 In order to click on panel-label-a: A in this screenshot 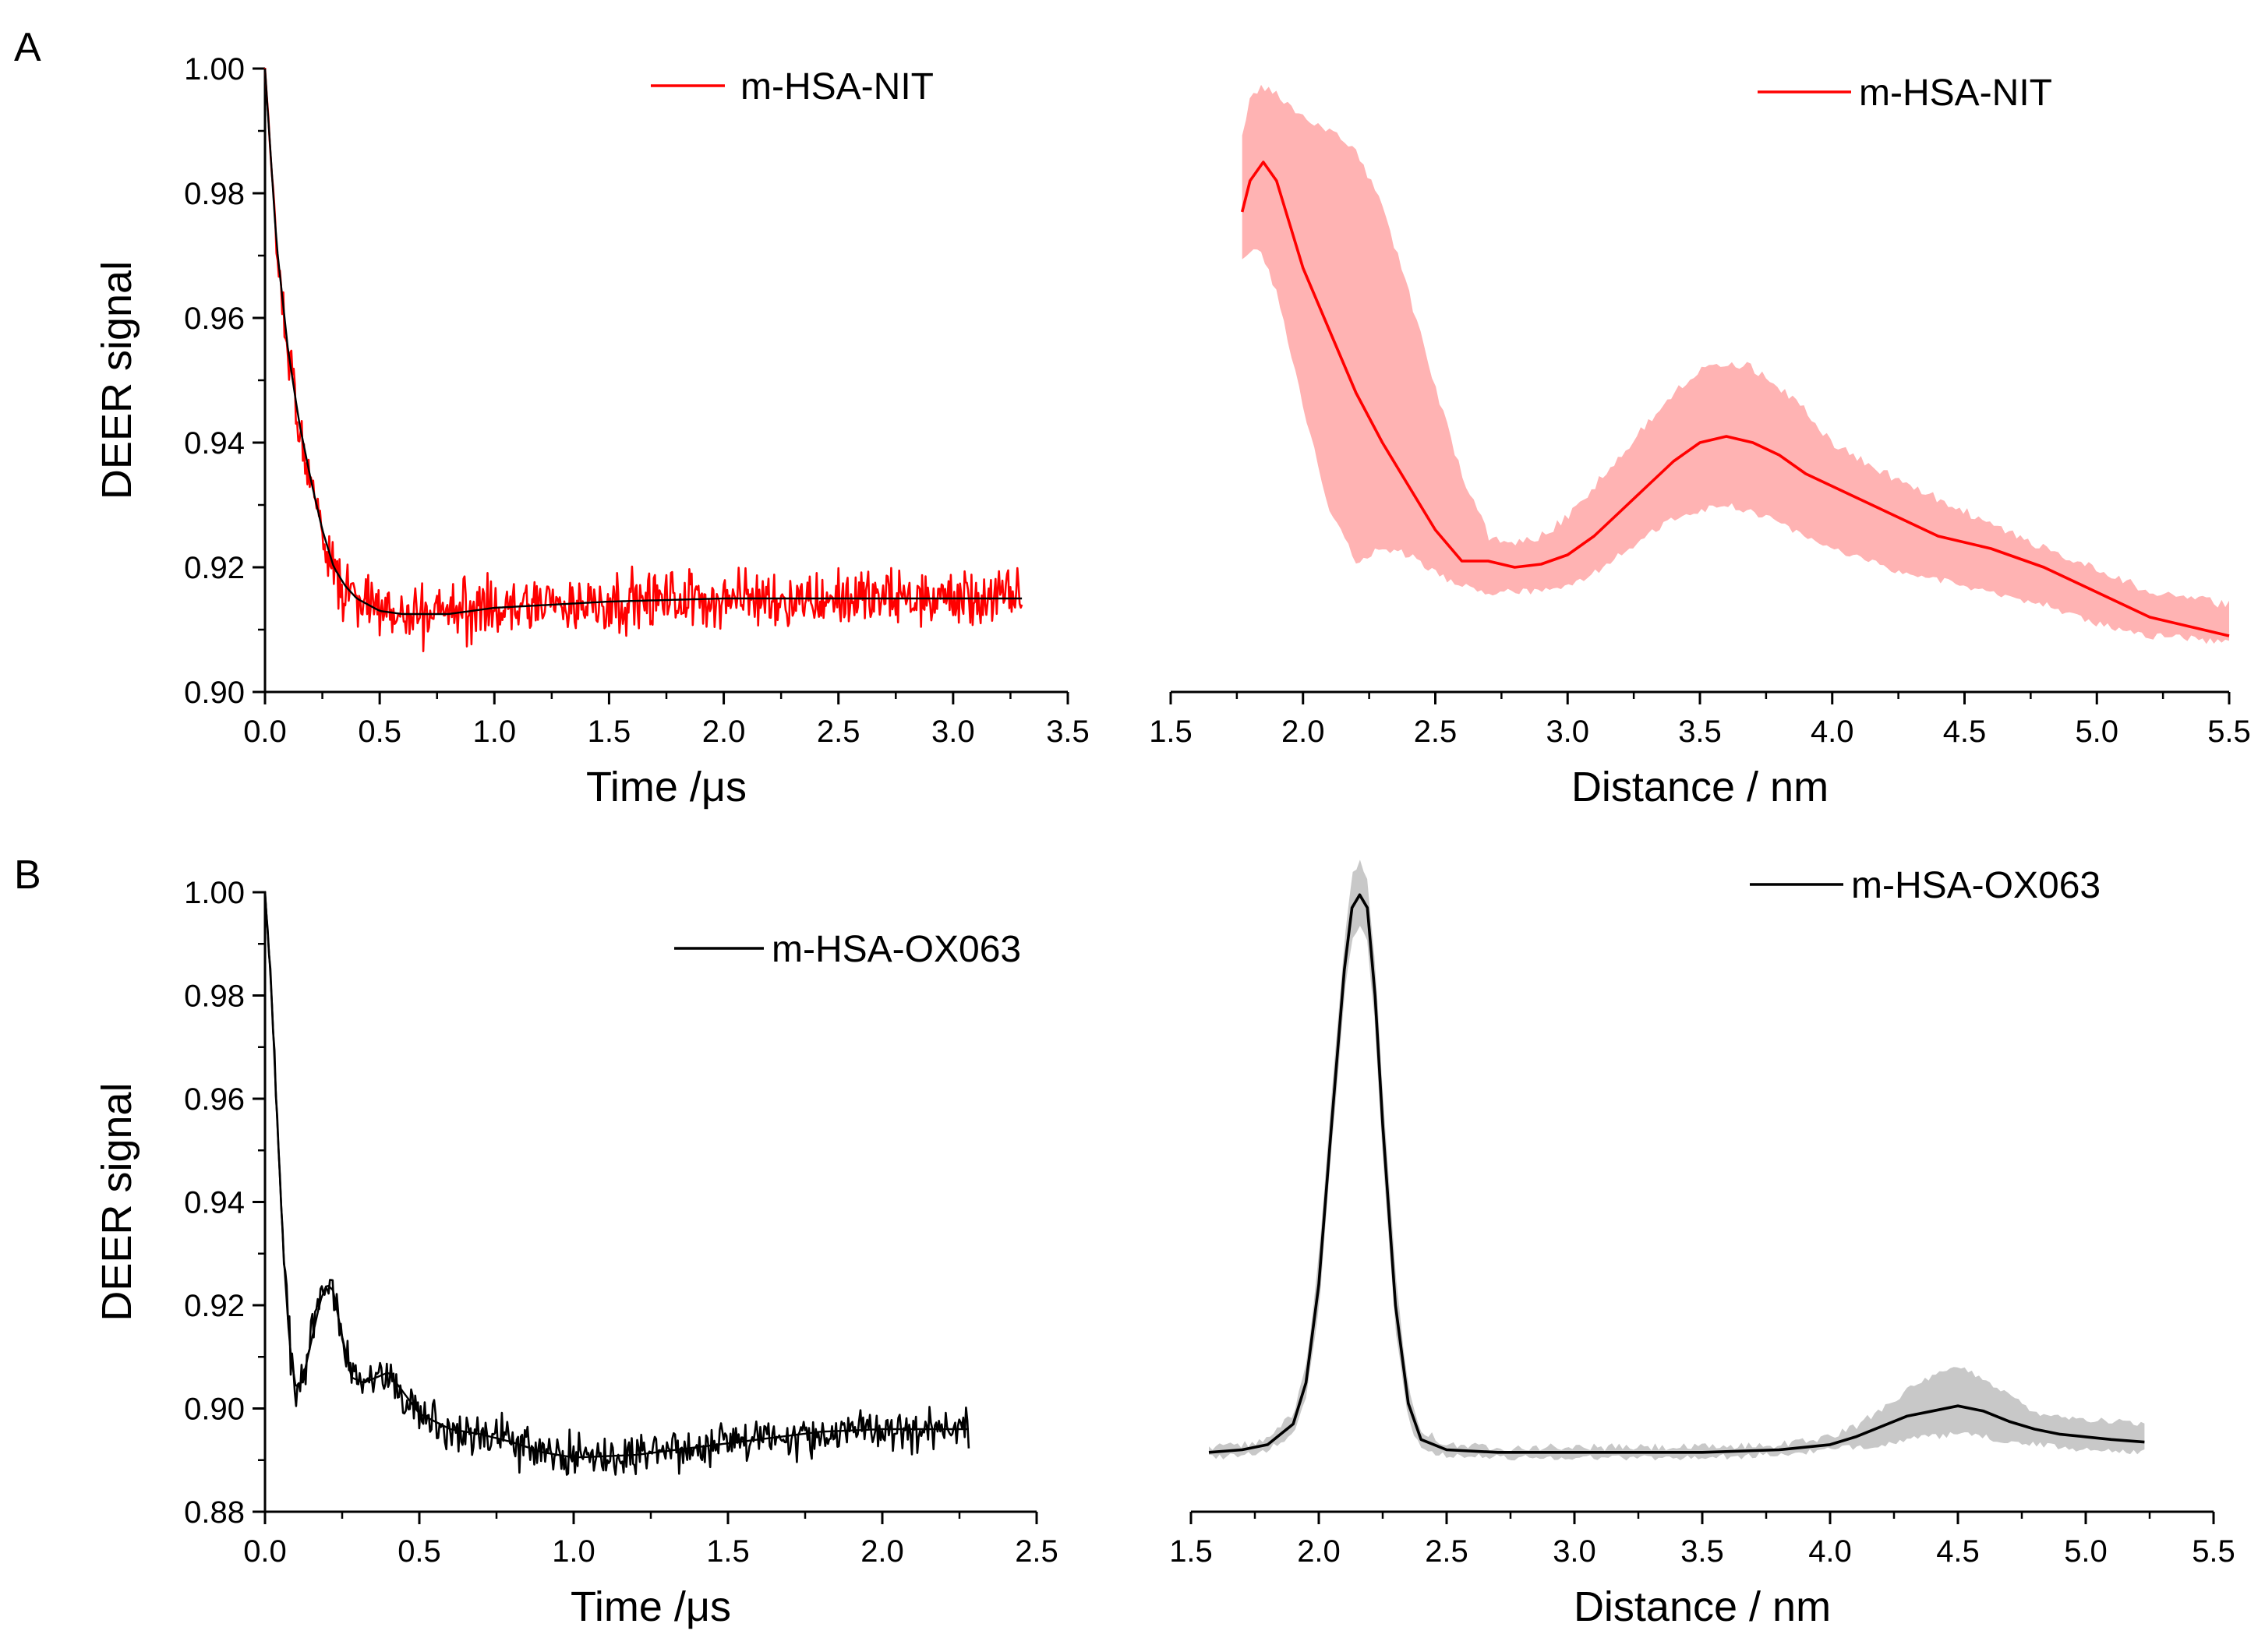, I will do `click(28, 48)`.